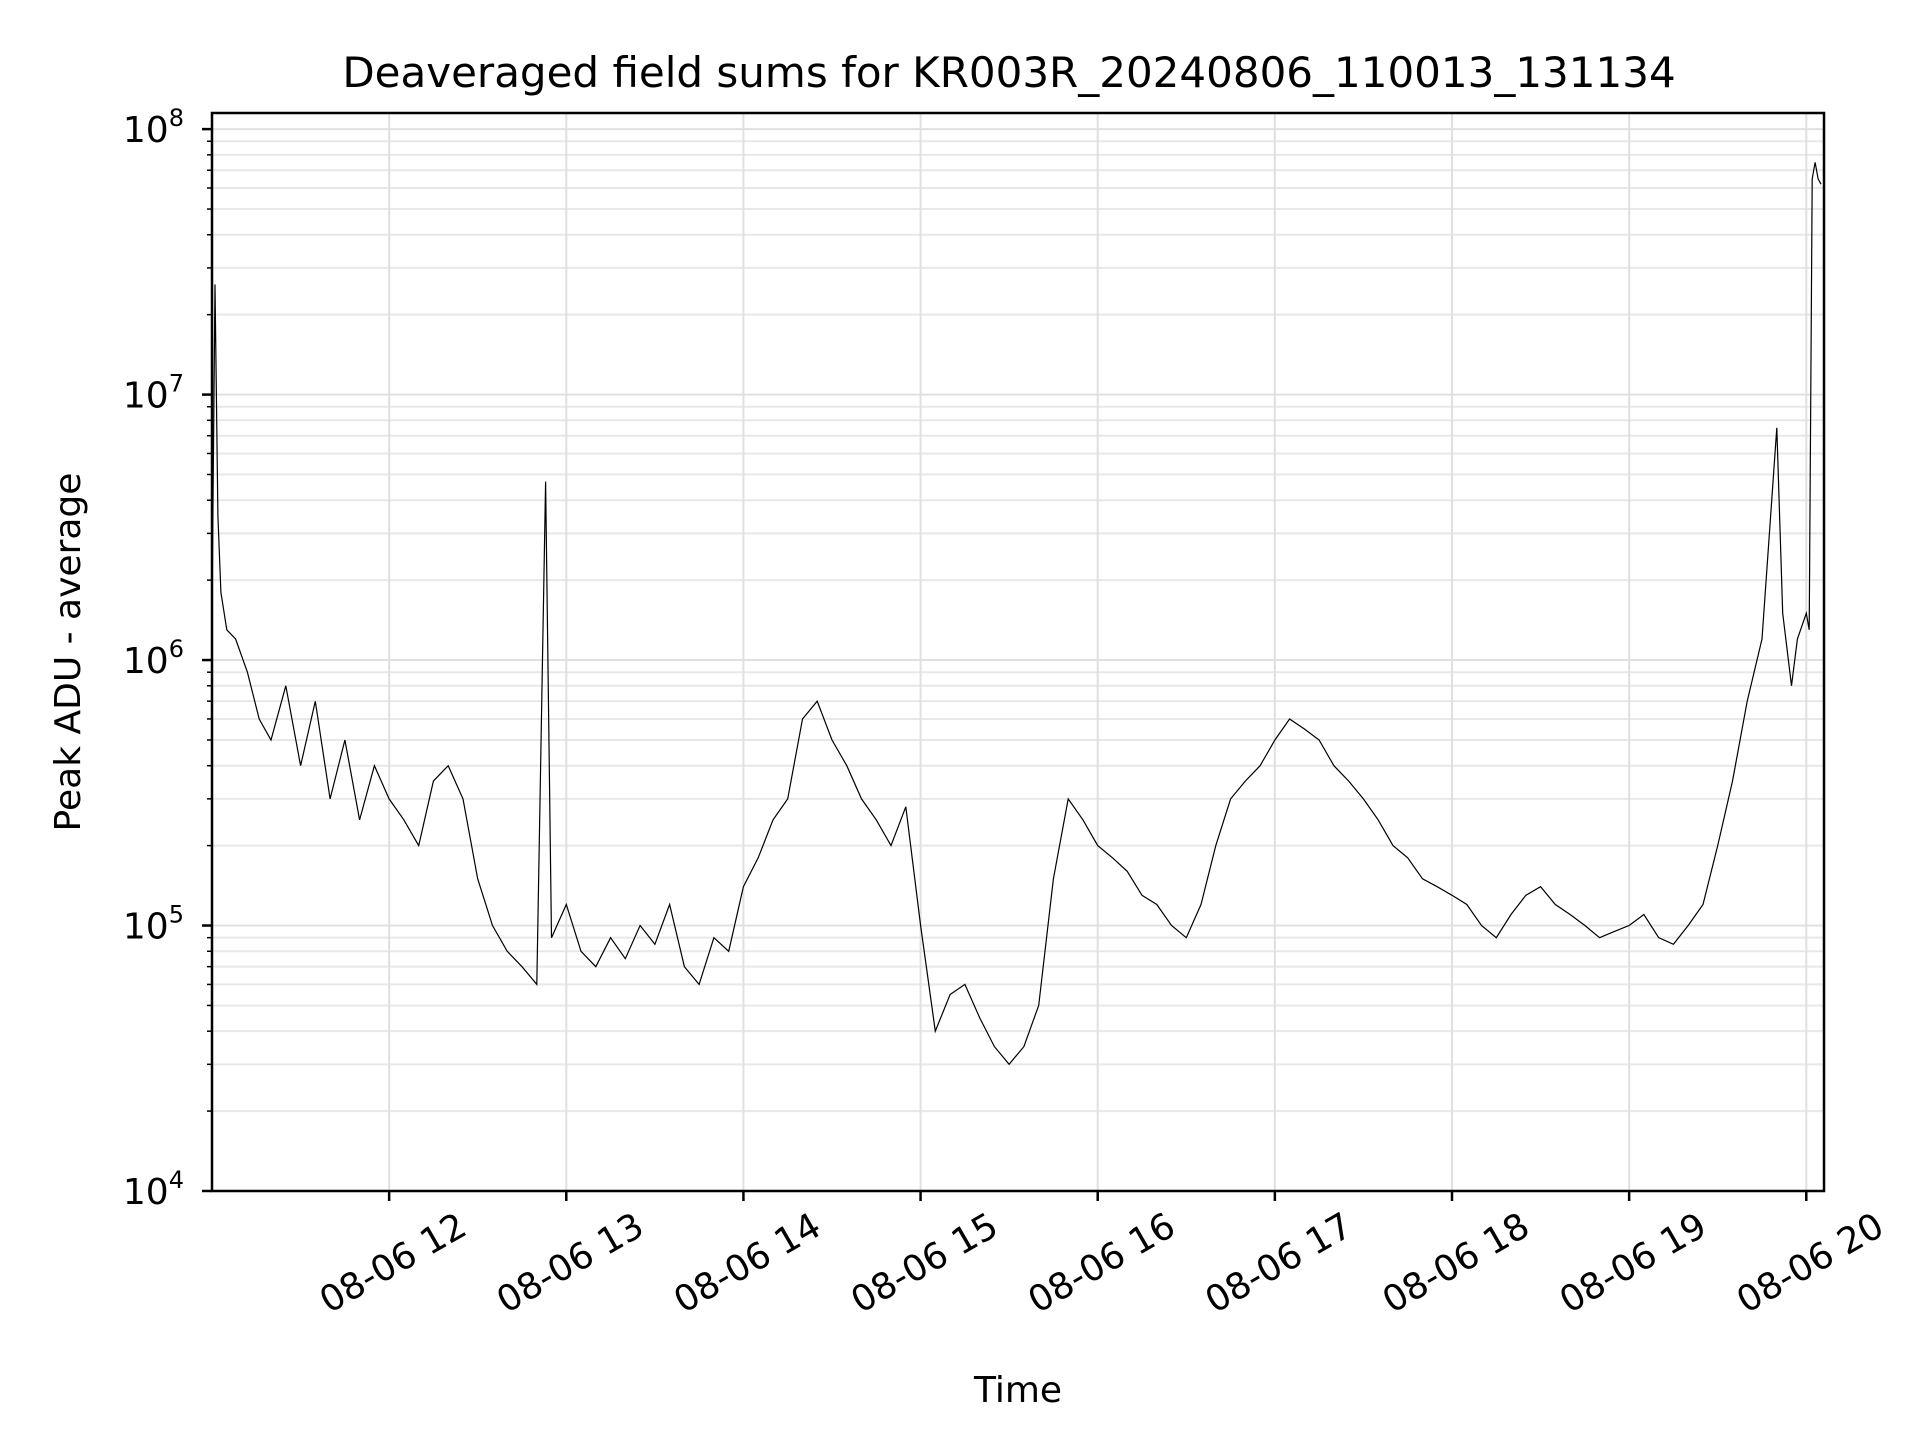  What do you see at coordinates (176, 915) in the screenshot?
I see `y-tick-exponent: 5` at bounding box center [176, 915].